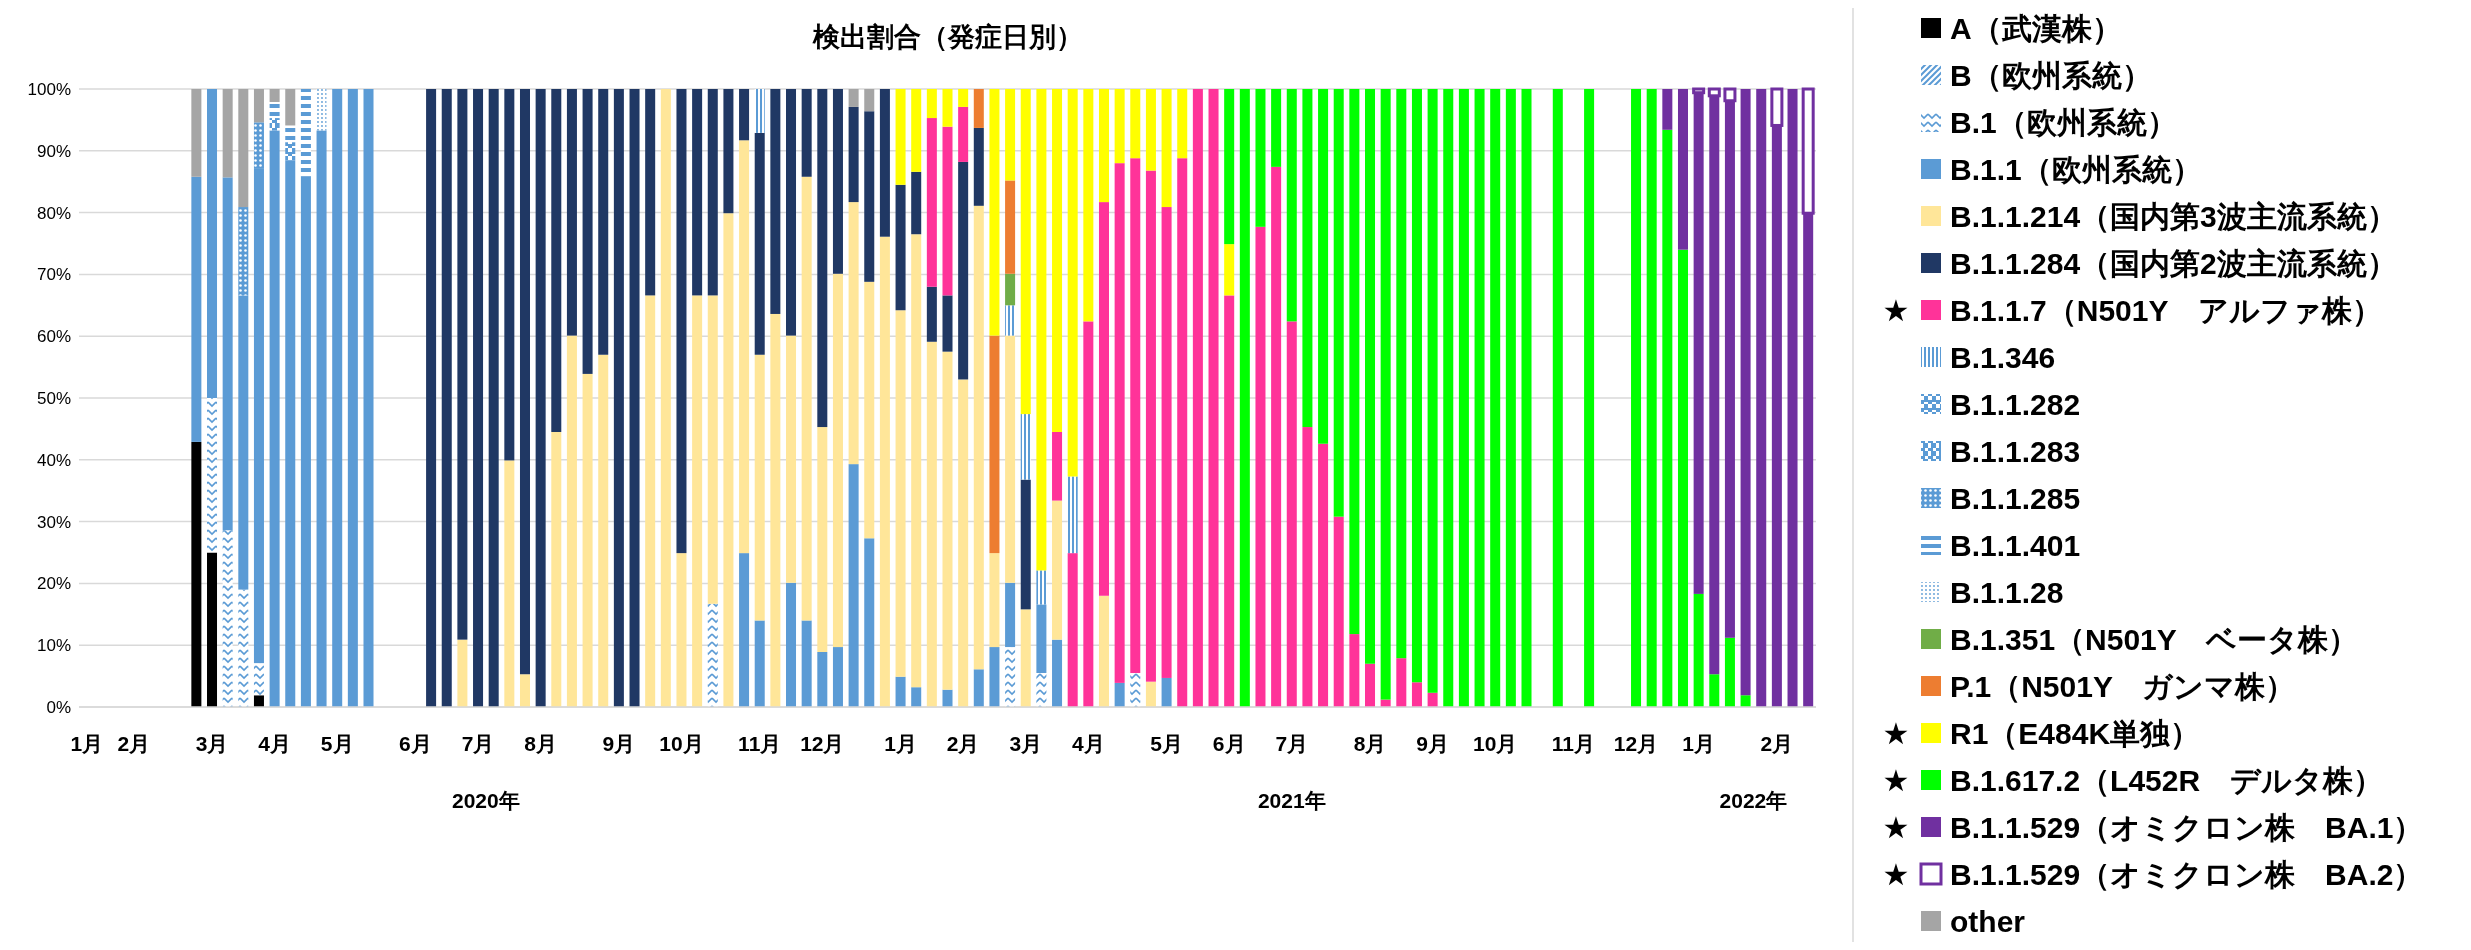 The width and height of the screenshot is (2471, 950). I want to click on legend-label: B.1.1.285, so click(2015, 498).